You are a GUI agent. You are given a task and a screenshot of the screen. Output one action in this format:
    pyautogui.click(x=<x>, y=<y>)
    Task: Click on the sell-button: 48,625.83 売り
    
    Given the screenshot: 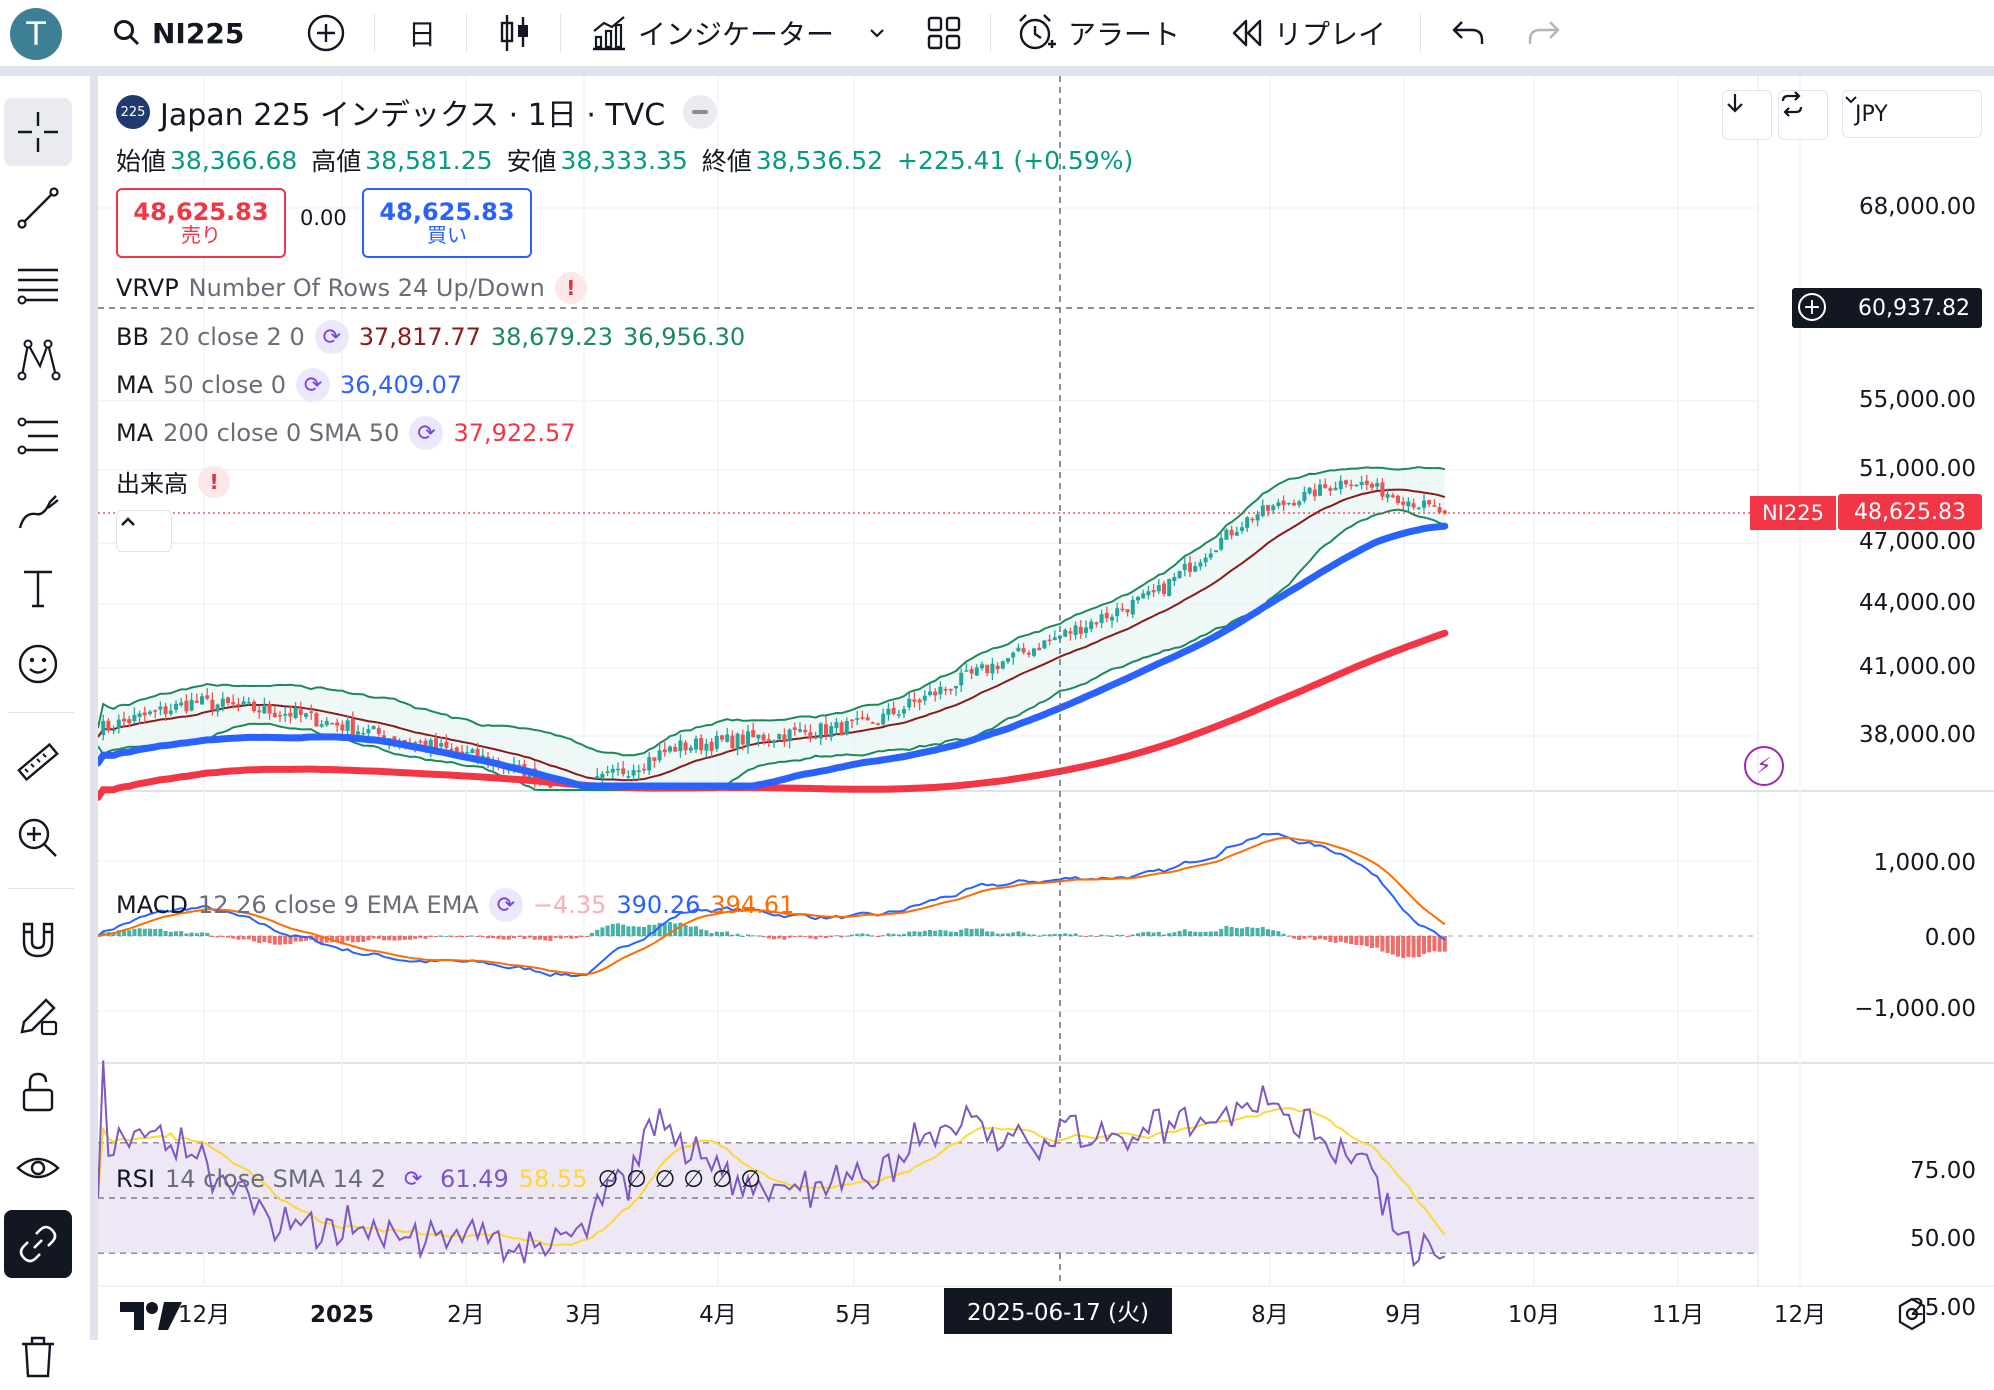 What is the action you would take?
    pyautogui.click(x=201, y=223)
    